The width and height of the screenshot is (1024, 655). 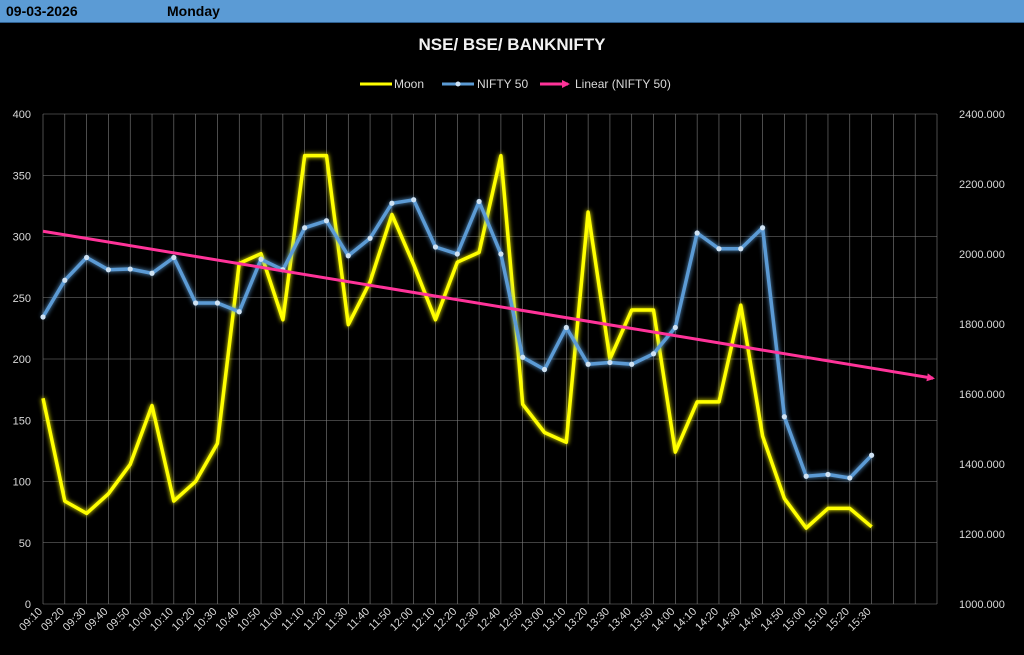 I want to click on x-tick-label: 10:30, so click(x=206, y=620).